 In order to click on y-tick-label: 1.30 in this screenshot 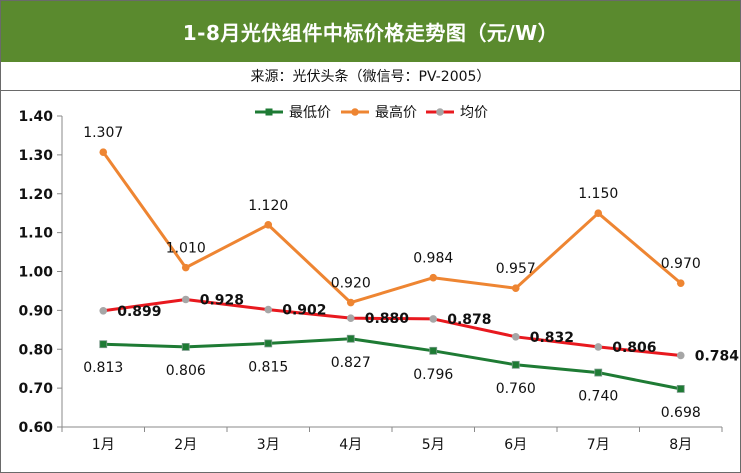, I will do `click(35, 156)`.